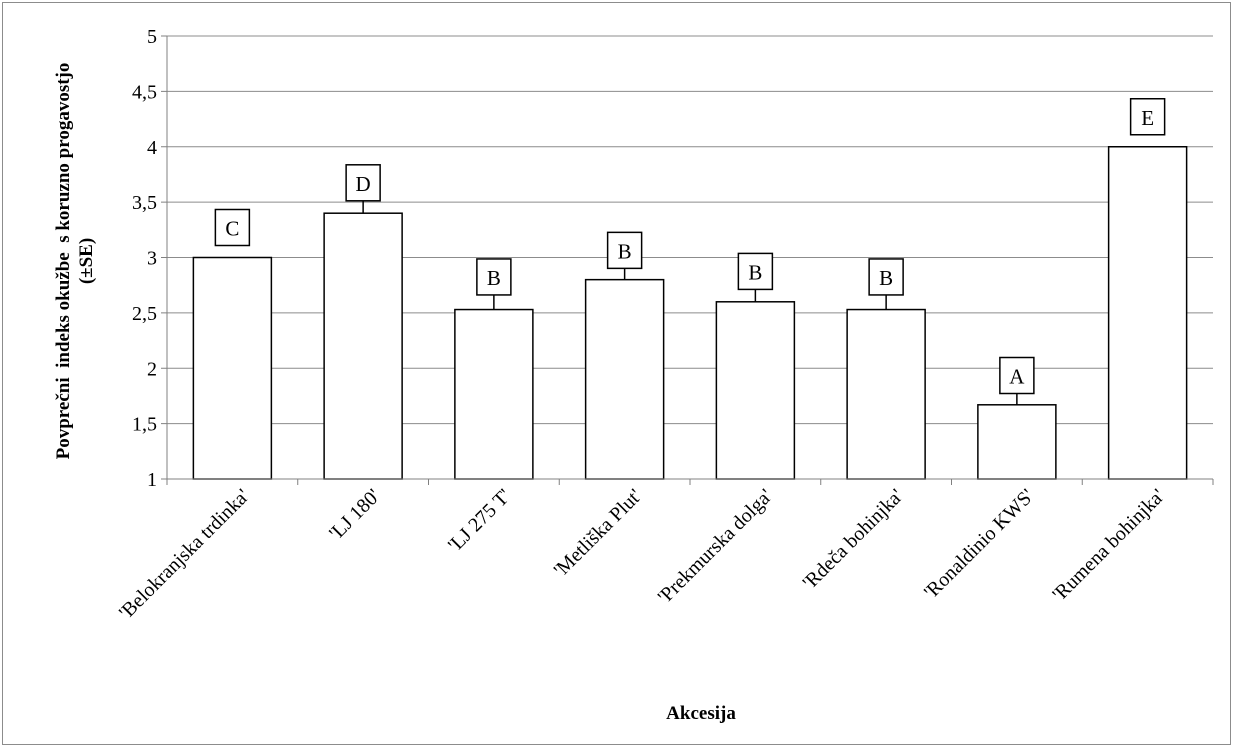  I want to click on x-tick-label: 'Prekmurska dolga', so click(715, 546).